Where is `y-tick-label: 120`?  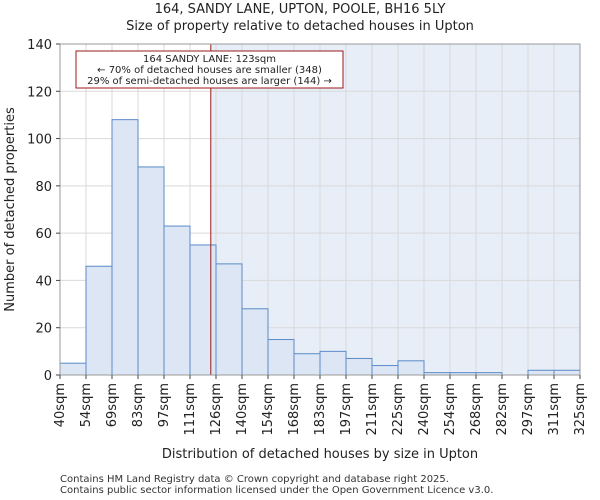 y-tick-label: 120 is located at coordinates (39, 92).